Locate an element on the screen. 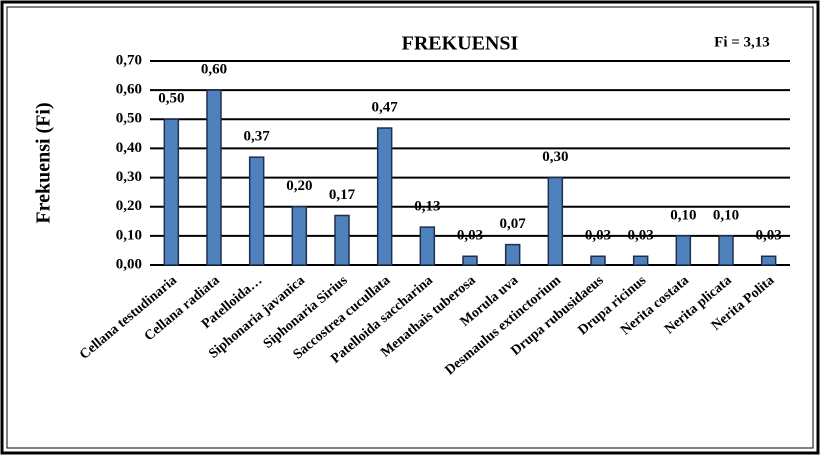 This screenshot has width=821, height=456. y-axis-label: Frekuensi (Fi) is located at coordinates (44, 162).